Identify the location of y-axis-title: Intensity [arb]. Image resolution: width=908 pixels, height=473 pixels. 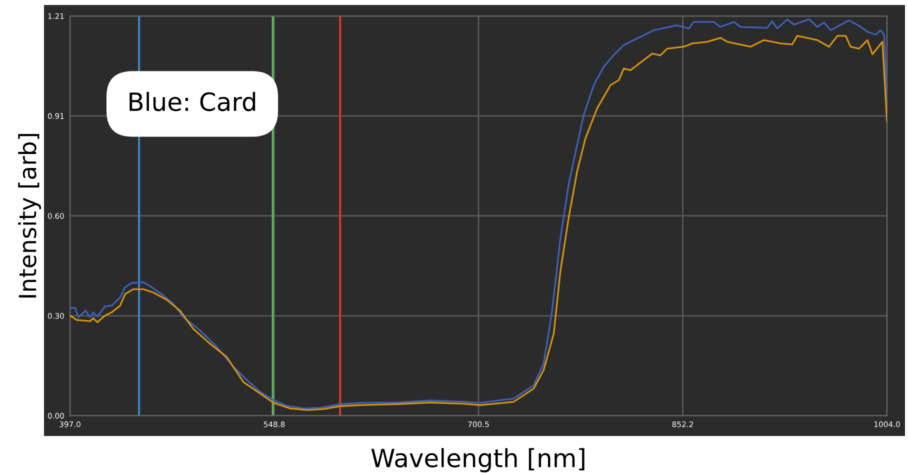
(29, 216).